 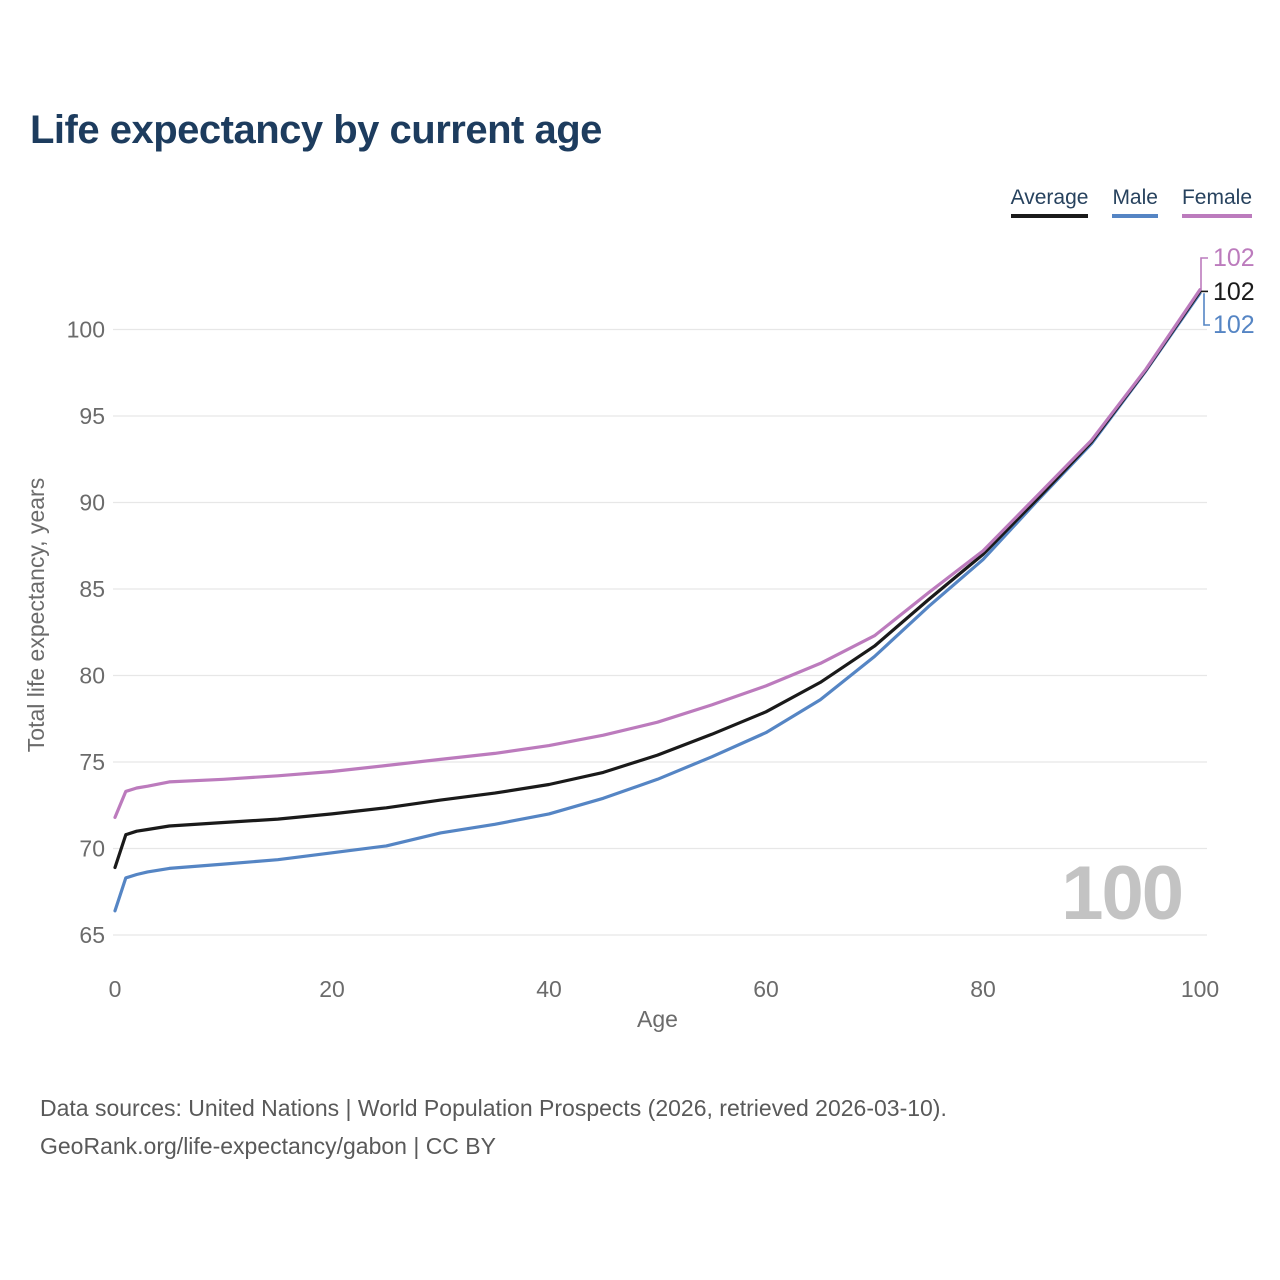 I want to click on y-tick-label-85: 85, so click(x=92, y=589).